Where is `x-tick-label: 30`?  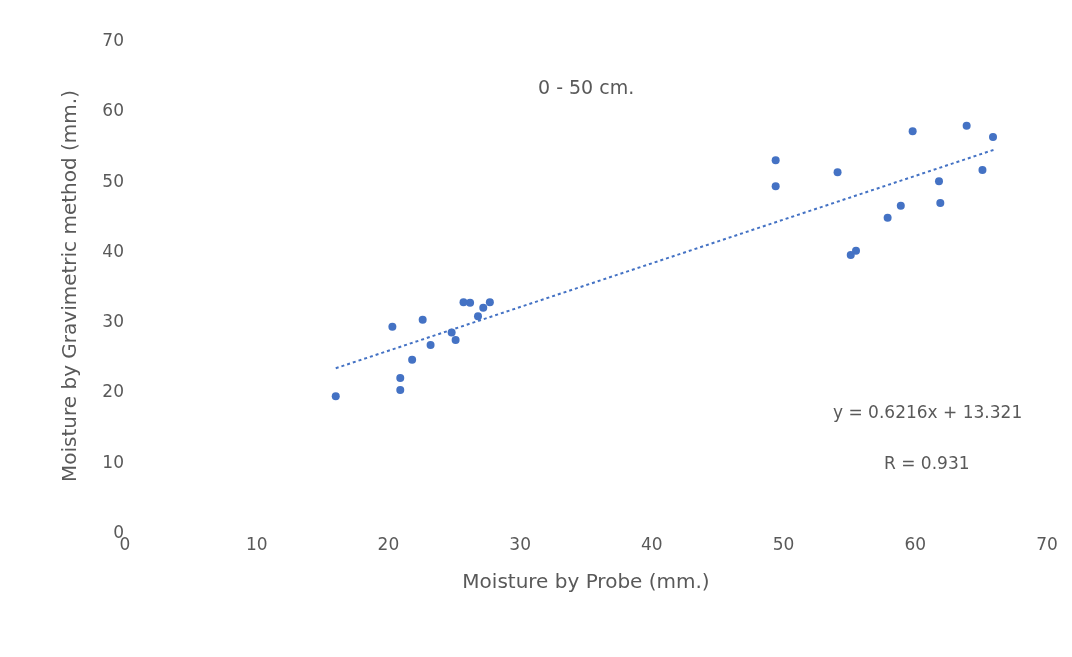
x-tick-label: 30 is located at coordinates (520, 544).